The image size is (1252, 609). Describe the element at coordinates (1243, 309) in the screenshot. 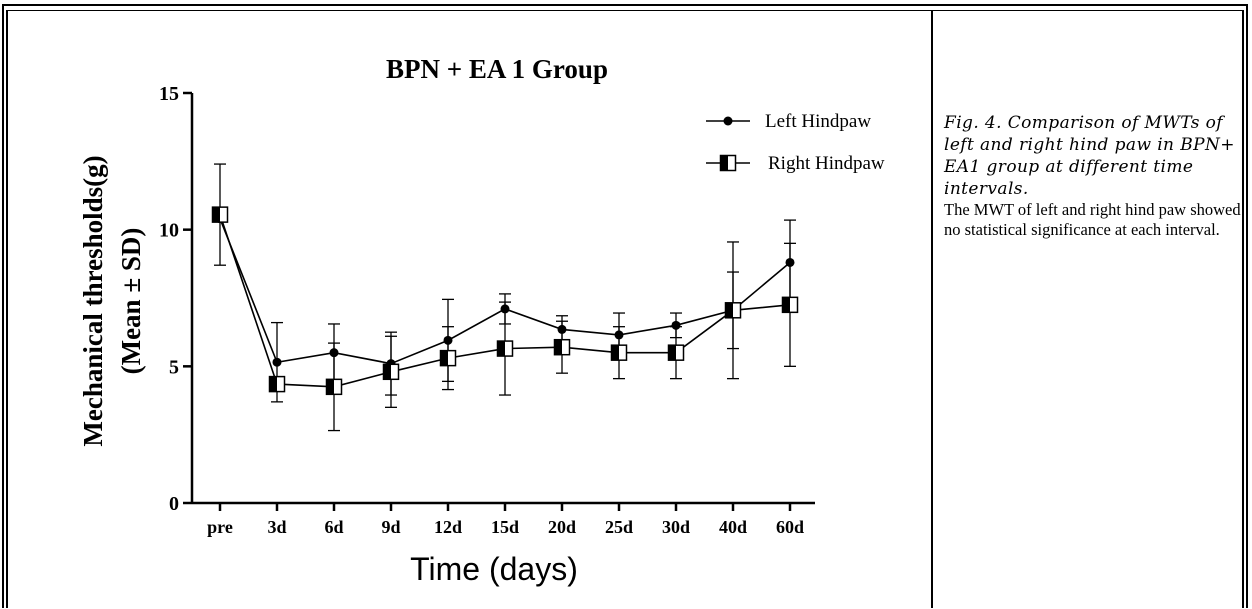

I see `right-rule` at that location.